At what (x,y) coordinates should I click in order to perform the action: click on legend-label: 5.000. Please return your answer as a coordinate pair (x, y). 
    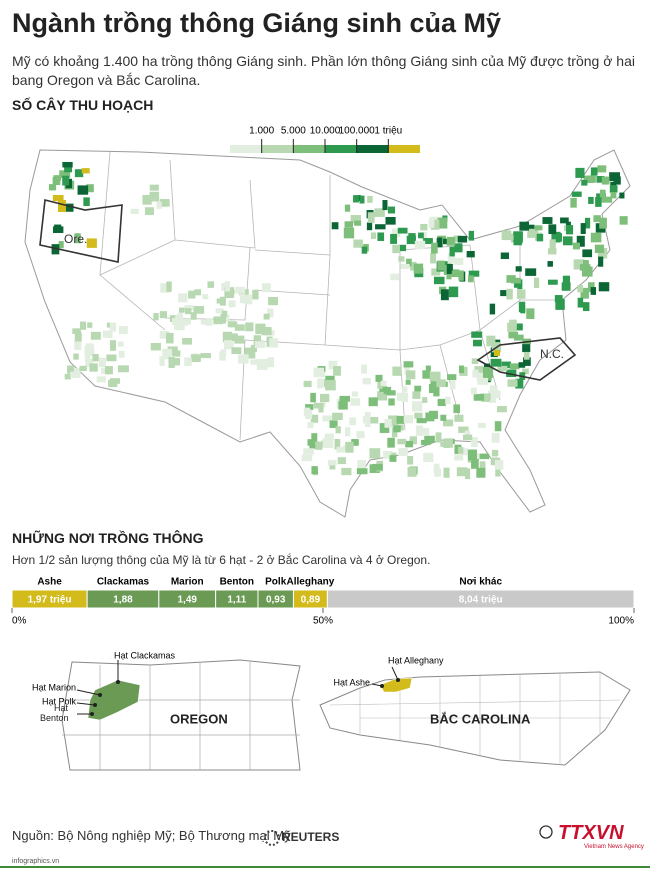
    Looking at the image, I should click on (293, 131).